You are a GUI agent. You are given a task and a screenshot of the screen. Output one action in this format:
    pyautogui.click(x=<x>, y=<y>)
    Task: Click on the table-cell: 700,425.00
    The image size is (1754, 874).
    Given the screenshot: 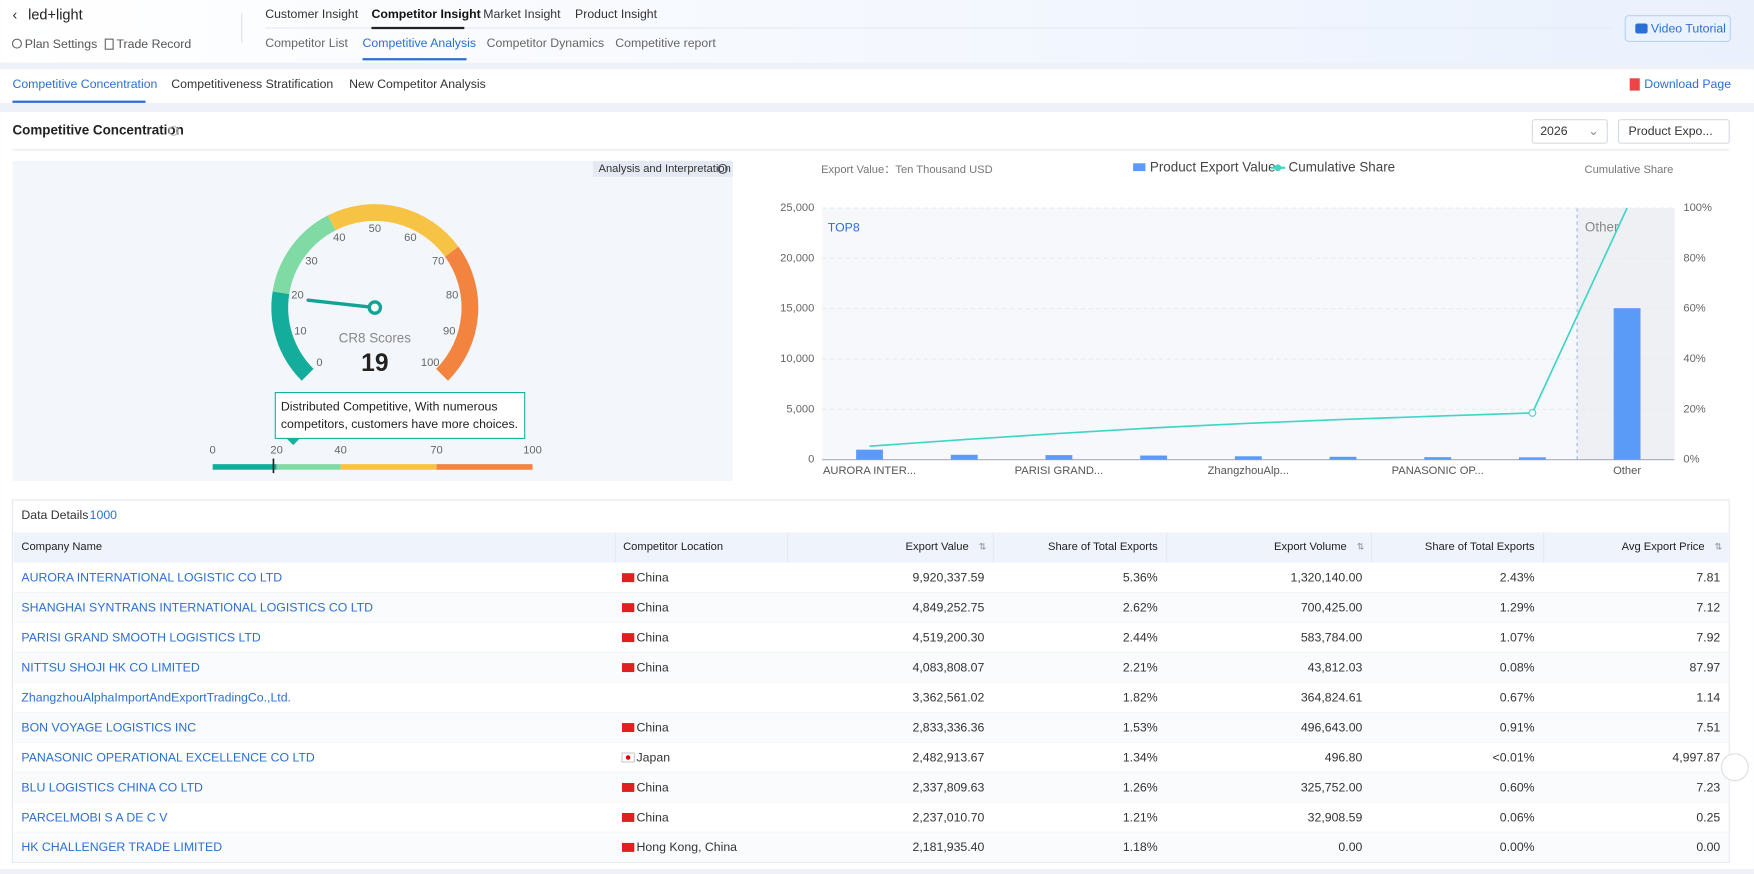 What is the action you would take?
    pyautogui.click(x=1332, y=607)
    